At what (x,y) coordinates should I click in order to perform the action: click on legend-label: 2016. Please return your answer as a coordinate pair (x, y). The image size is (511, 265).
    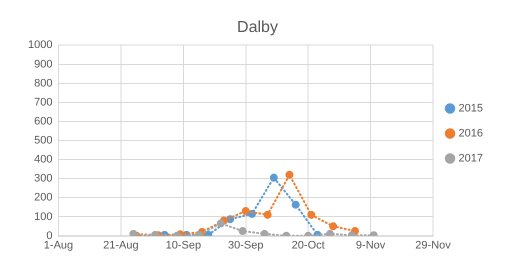
    Looking at the image, I should click on (471, 134).